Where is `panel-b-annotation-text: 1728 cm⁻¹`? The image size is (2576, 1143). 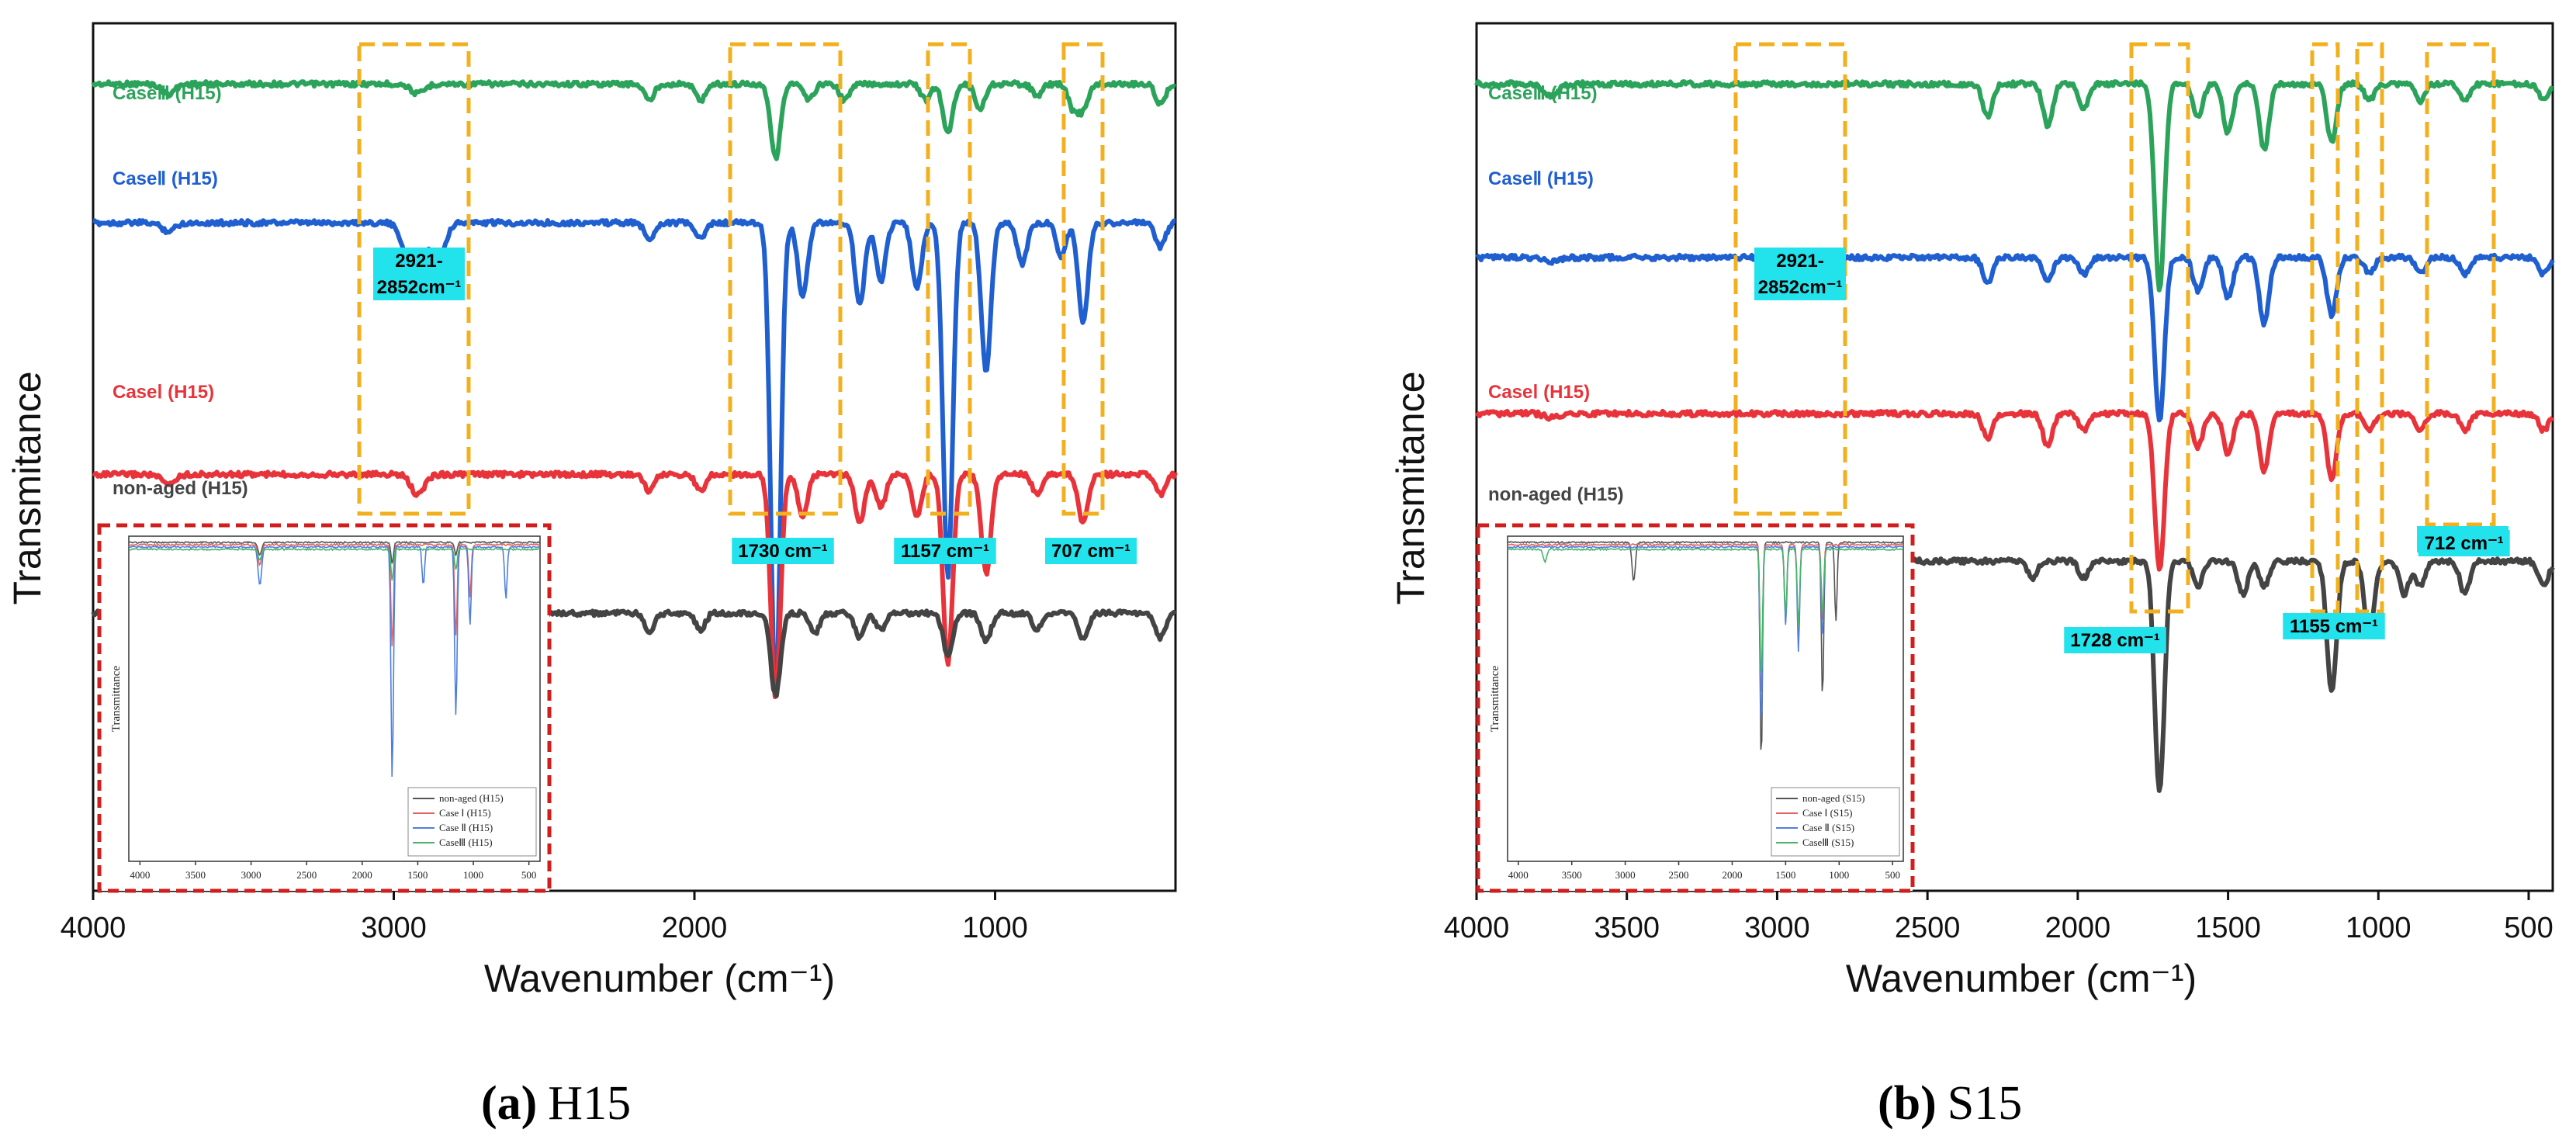
panel-b-annotation-text: 1728 cm⁻¹ is located at coordinates (2114, 640).